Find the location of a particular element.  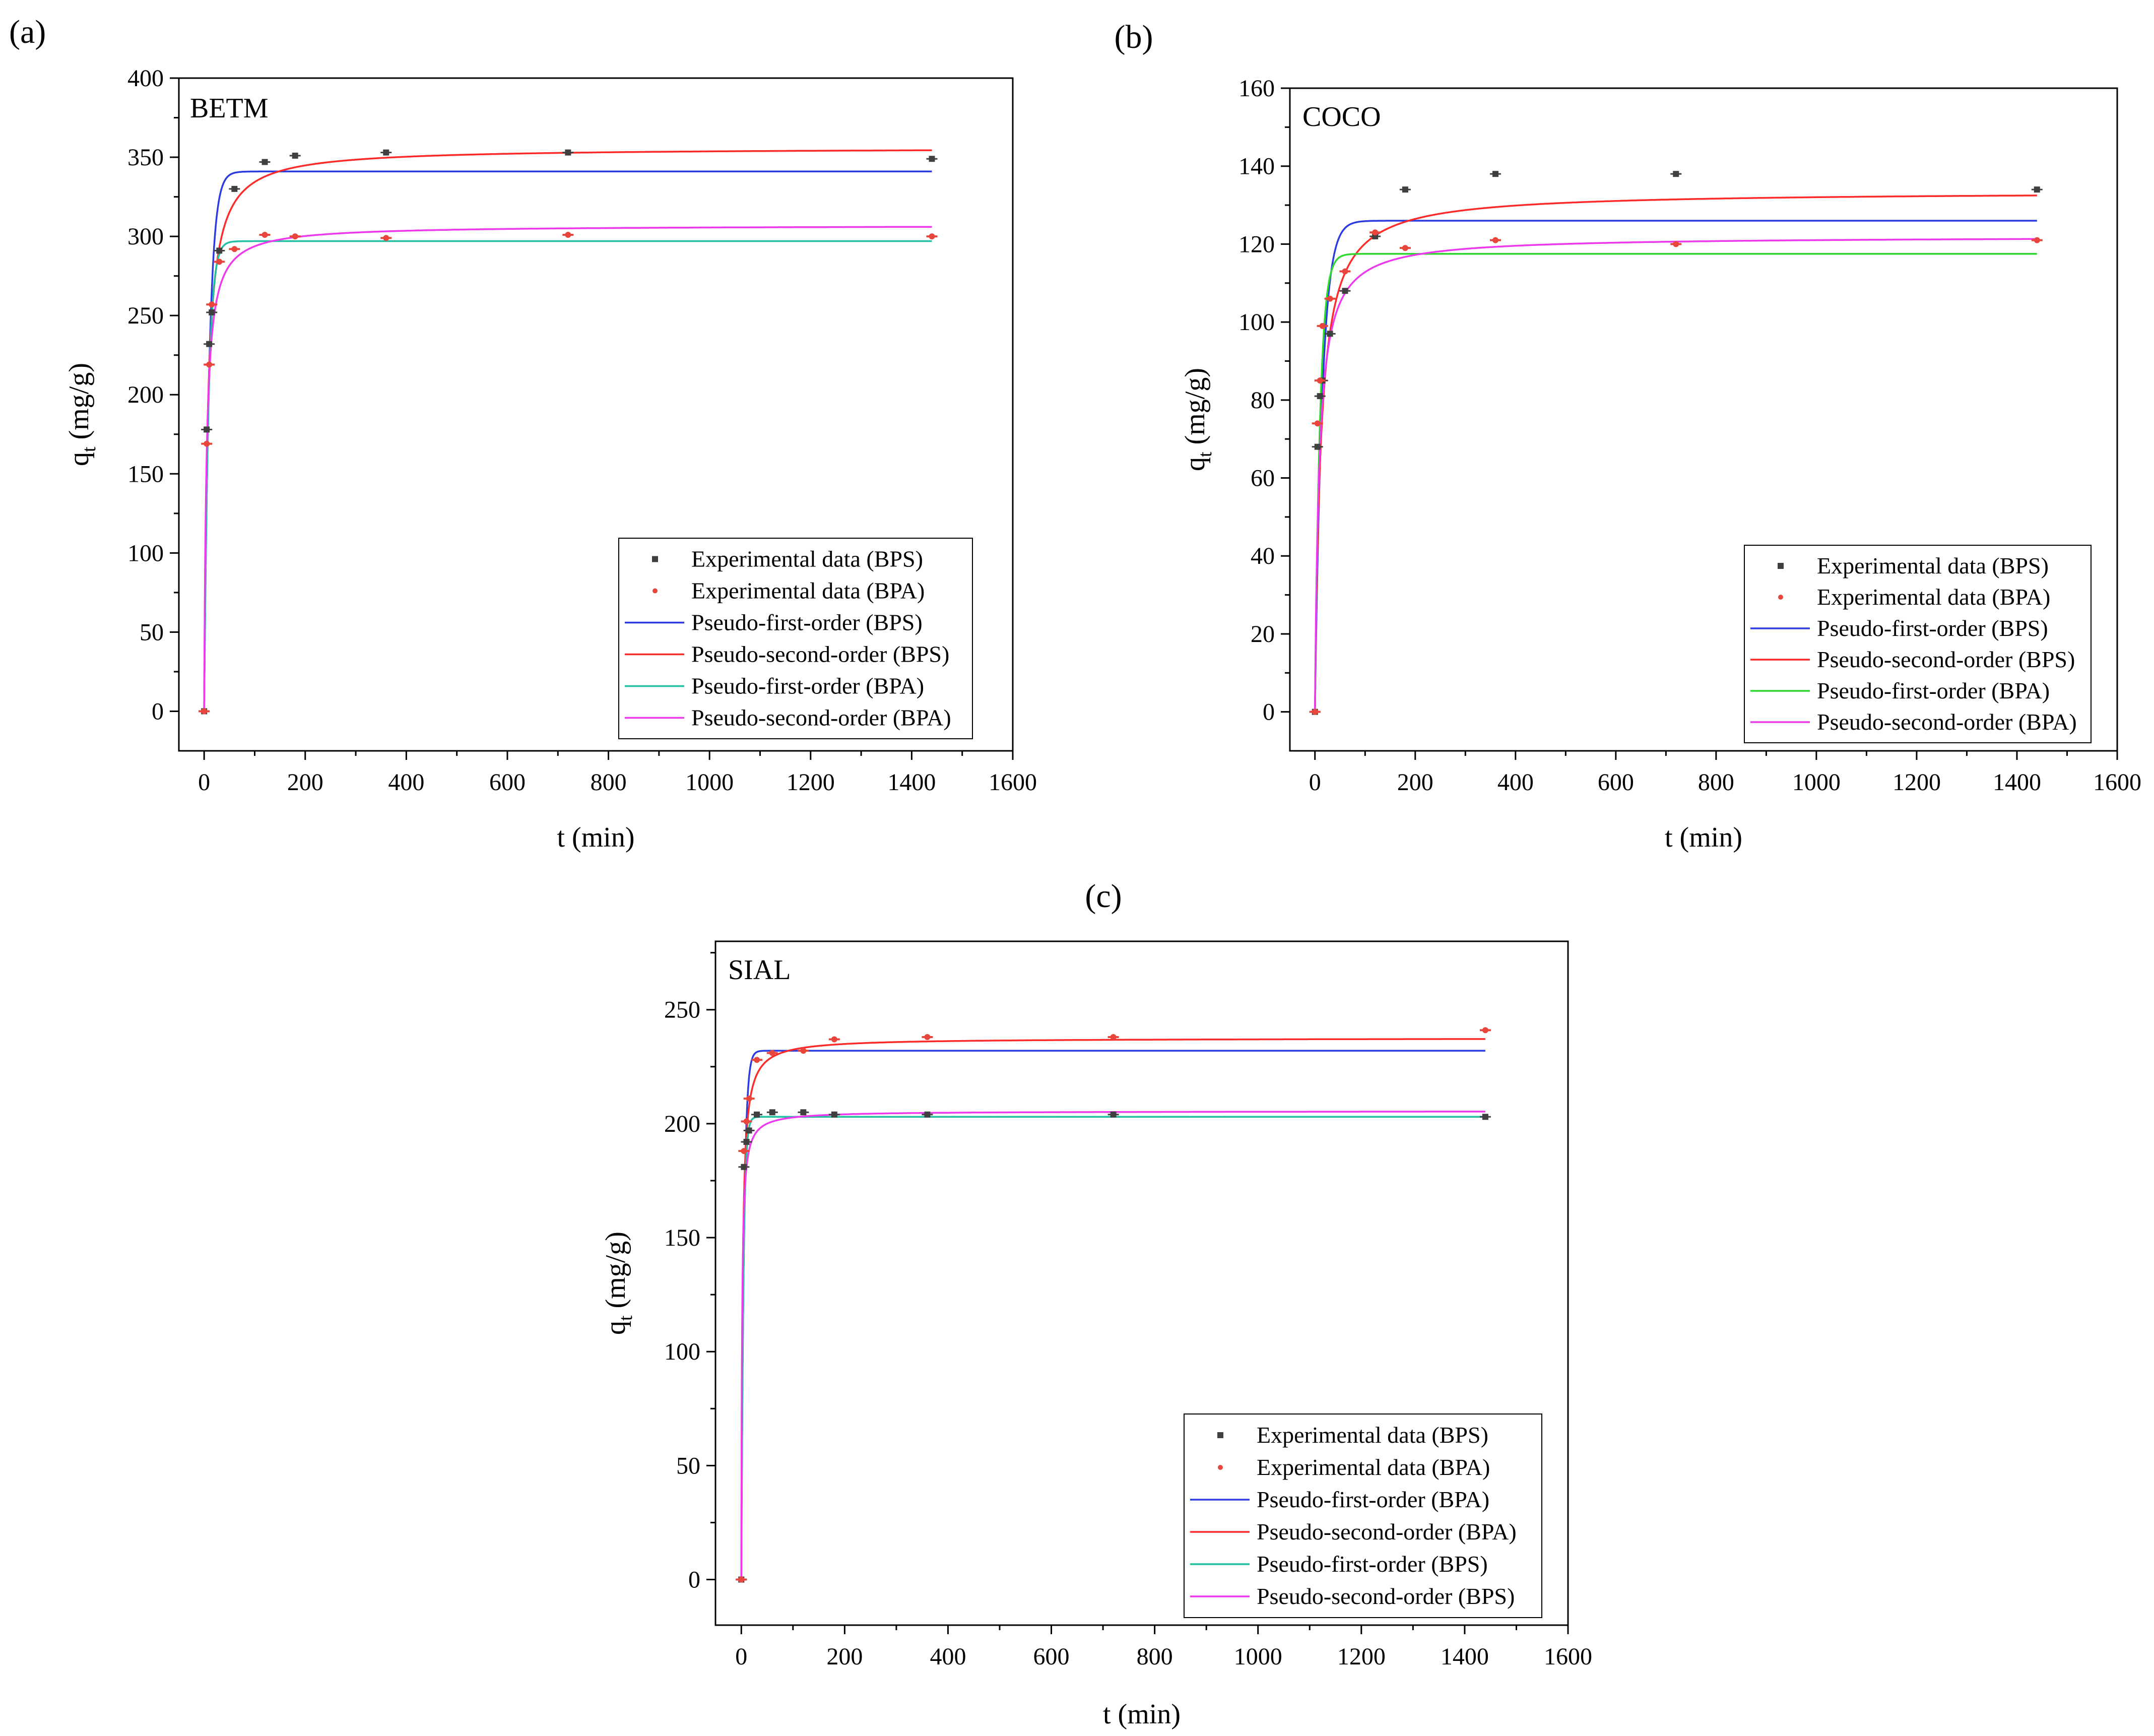

y-tick-label: 140 is located at coordinates (1256, 166).